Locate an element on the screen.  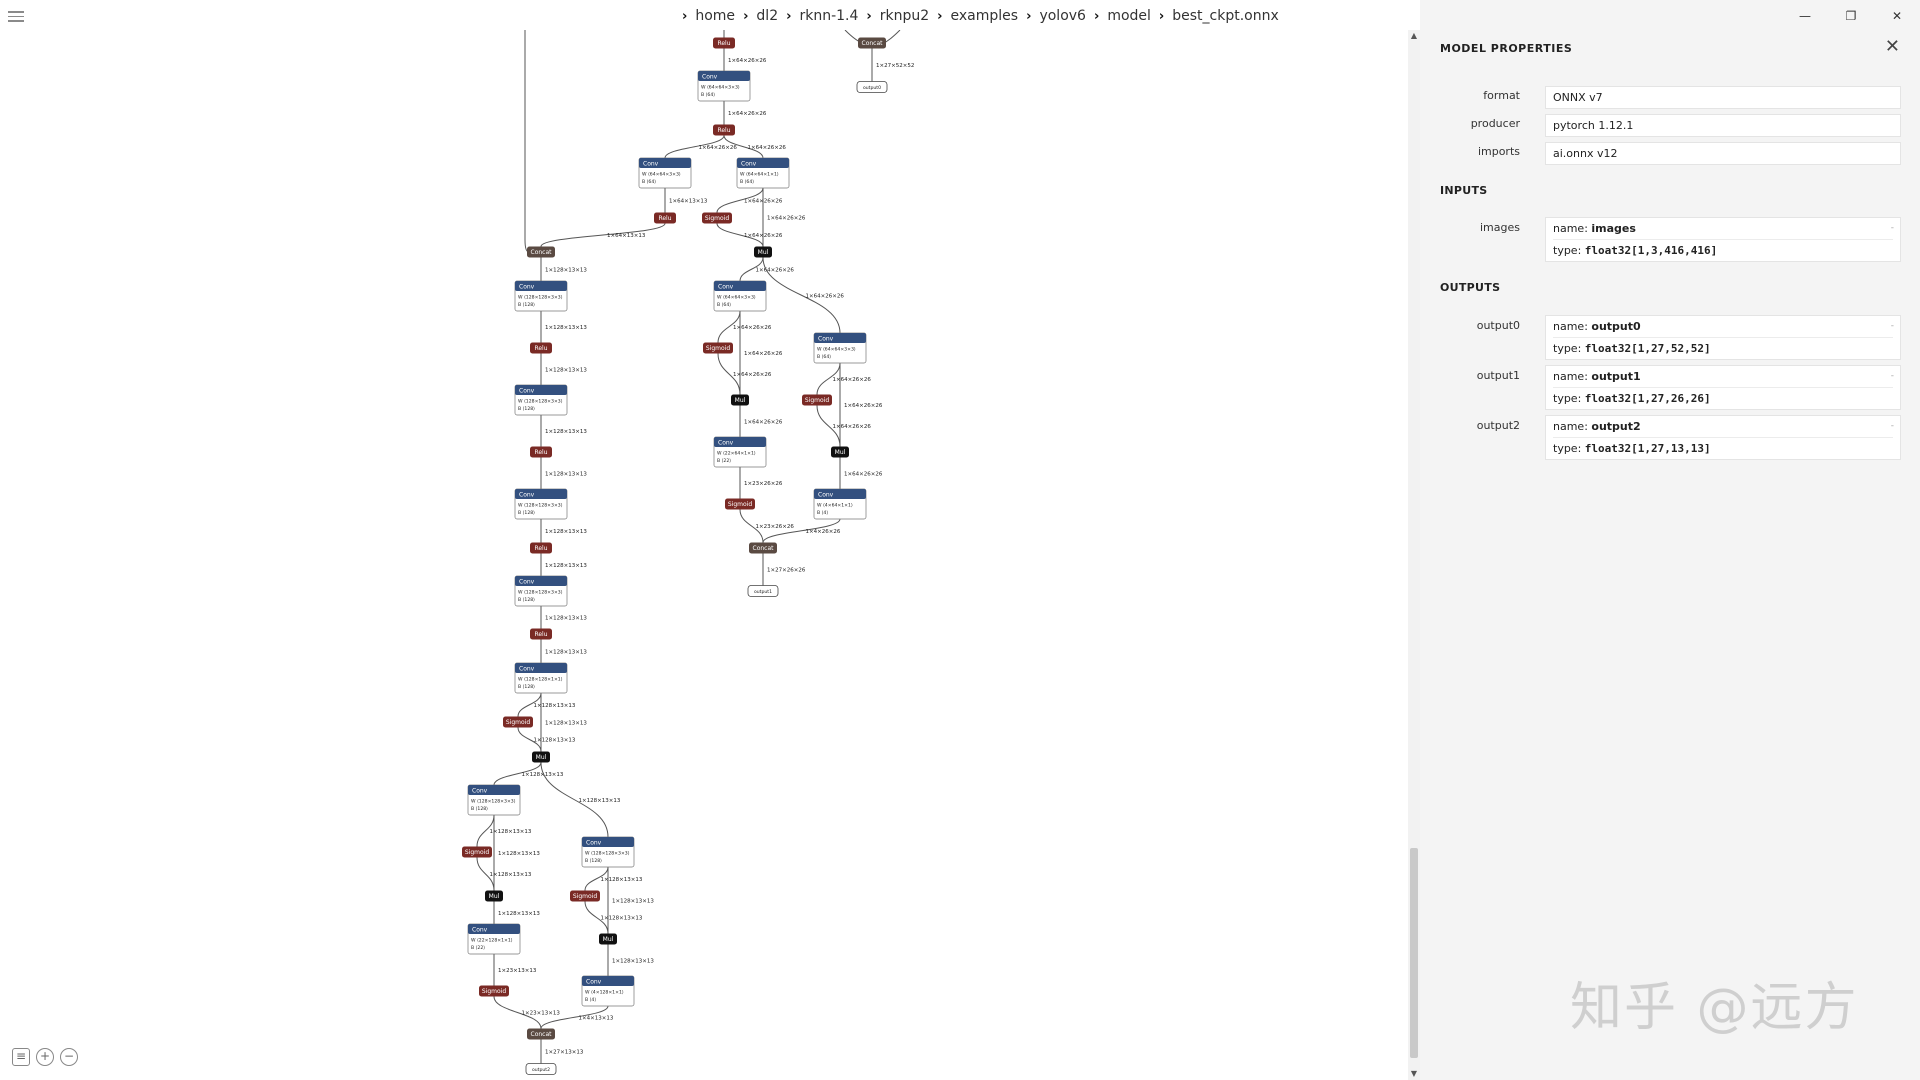
menu-icon is located at coordinates (16, 15).